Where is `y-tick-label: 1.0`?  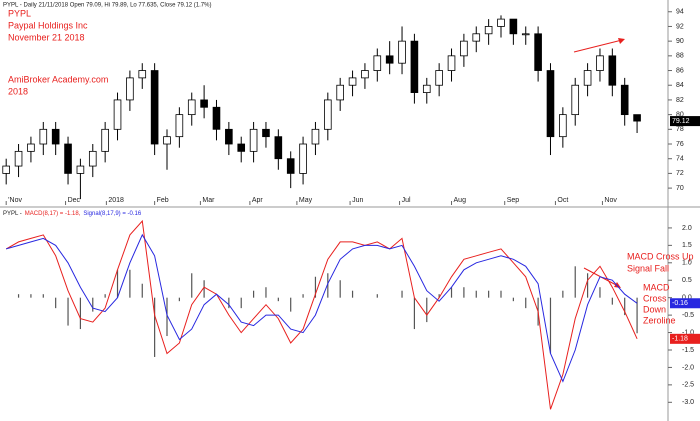 y-tick-label: 1.0 is located at coordinates (687, 263).